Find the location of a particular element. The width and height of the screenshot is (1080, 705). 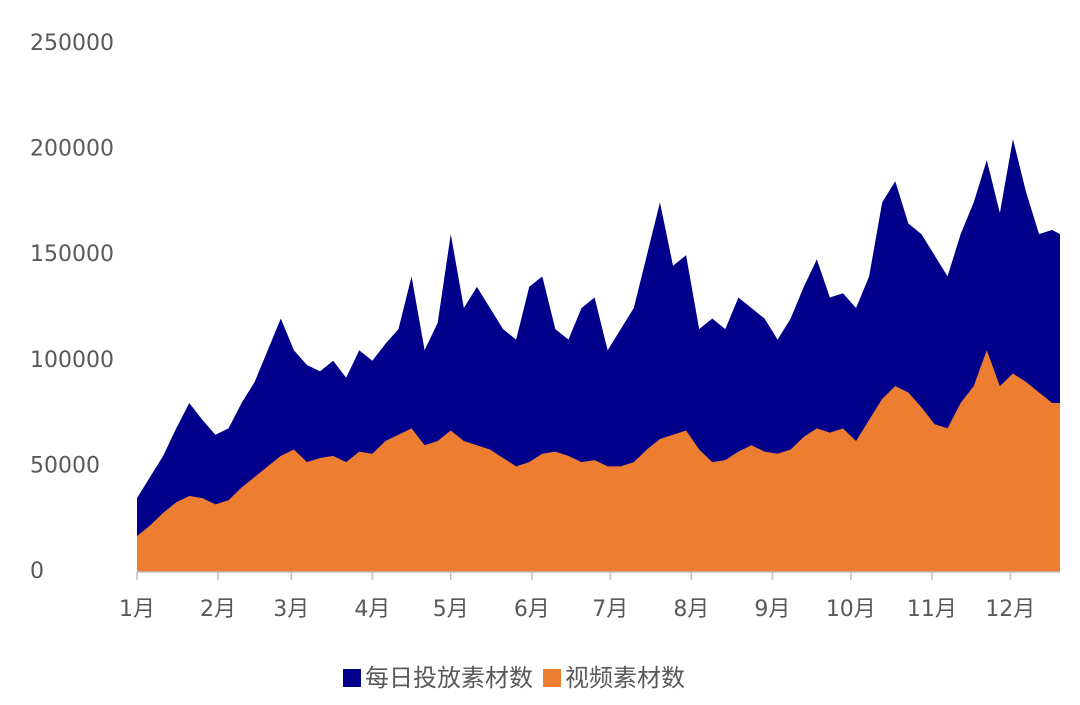

y-tick-label: 50000 is located at coordinates (65, 465).